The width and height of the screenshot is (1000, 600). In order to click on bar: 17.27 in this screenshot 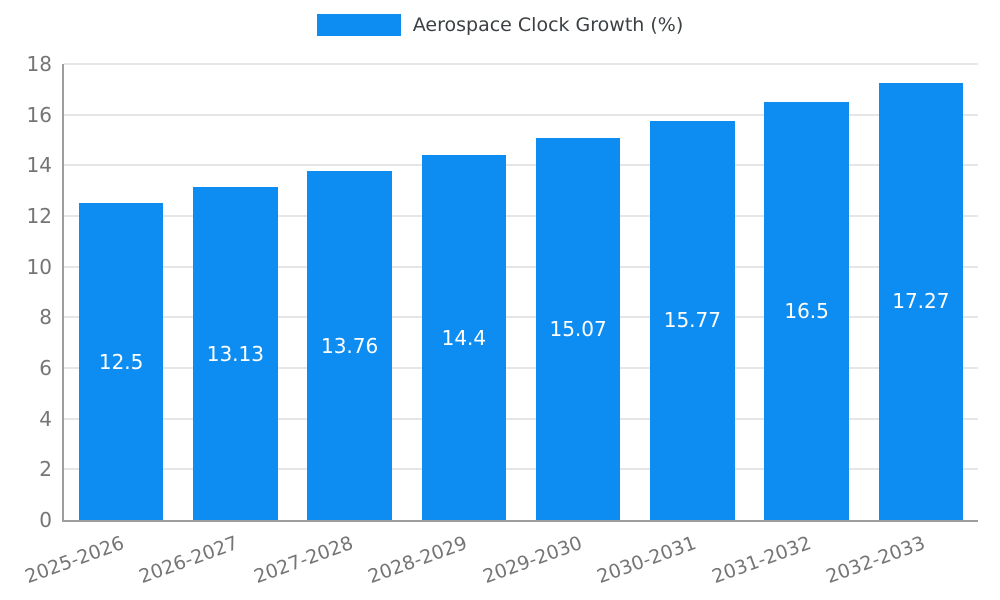, I will do `click(921, 301)`.